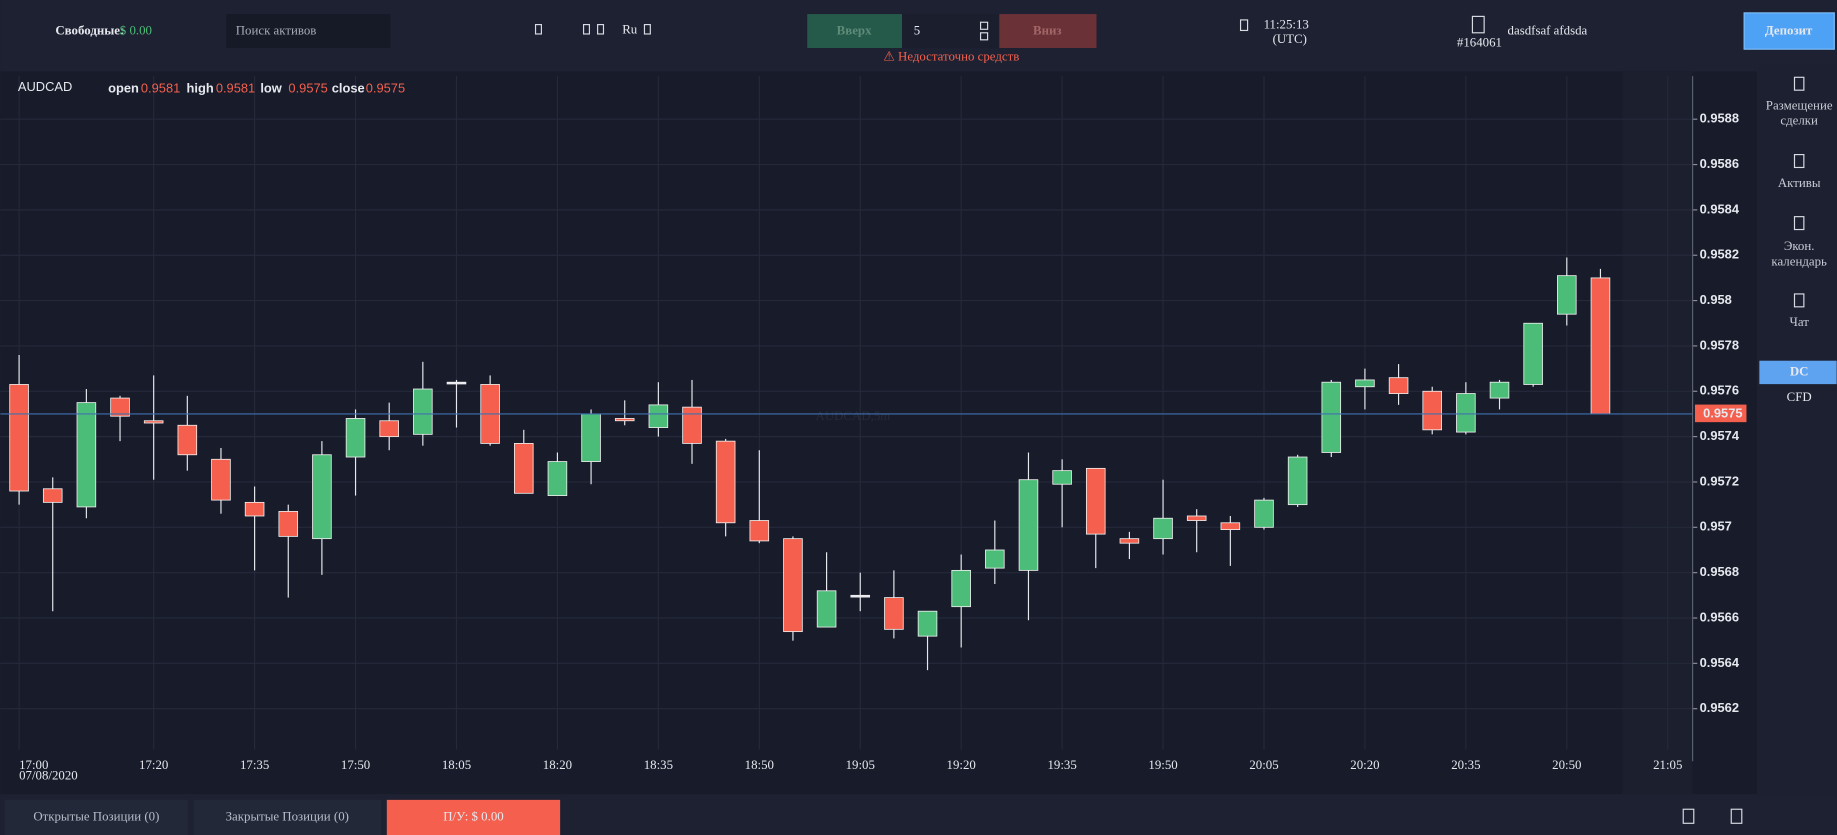 The image size is (1837, 835). What do you see at coordinates (860, 765) in the screenshot?
I see `x-tick-label: 19:05` at bounding box center [860, 765].